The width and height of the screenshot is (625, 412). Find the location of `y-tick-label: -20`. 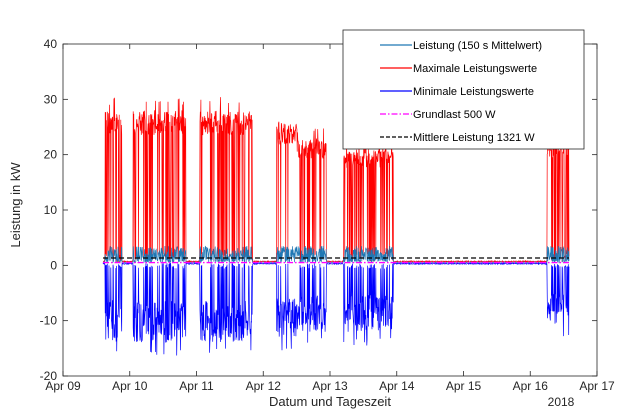

y-tick-label: -20 is located at coordinates (49, 376).